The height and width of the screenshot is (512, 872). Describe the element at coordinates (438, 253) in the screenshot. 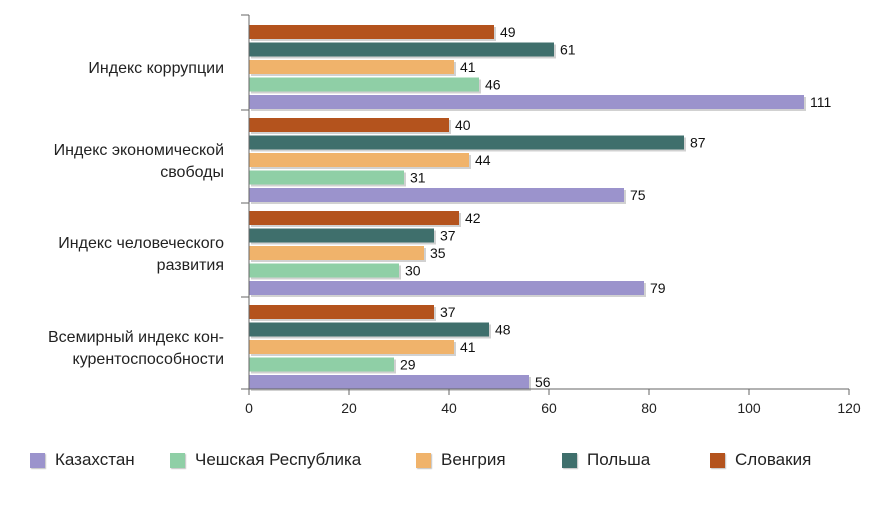

I see `value-label: 35` at that location.